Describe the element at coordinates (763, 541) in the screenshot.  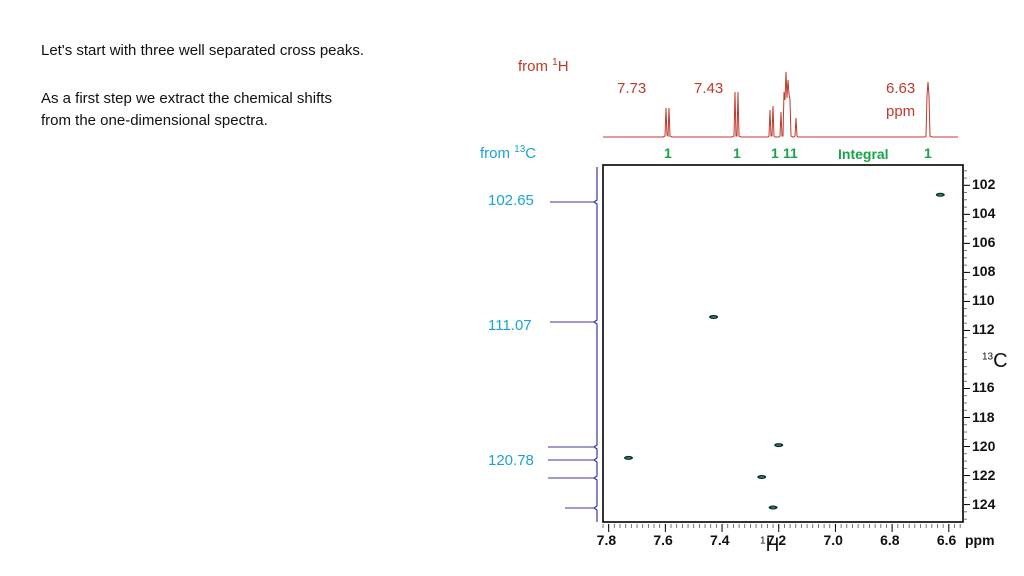
I see `x-axis-title-sup: 1` at that location.